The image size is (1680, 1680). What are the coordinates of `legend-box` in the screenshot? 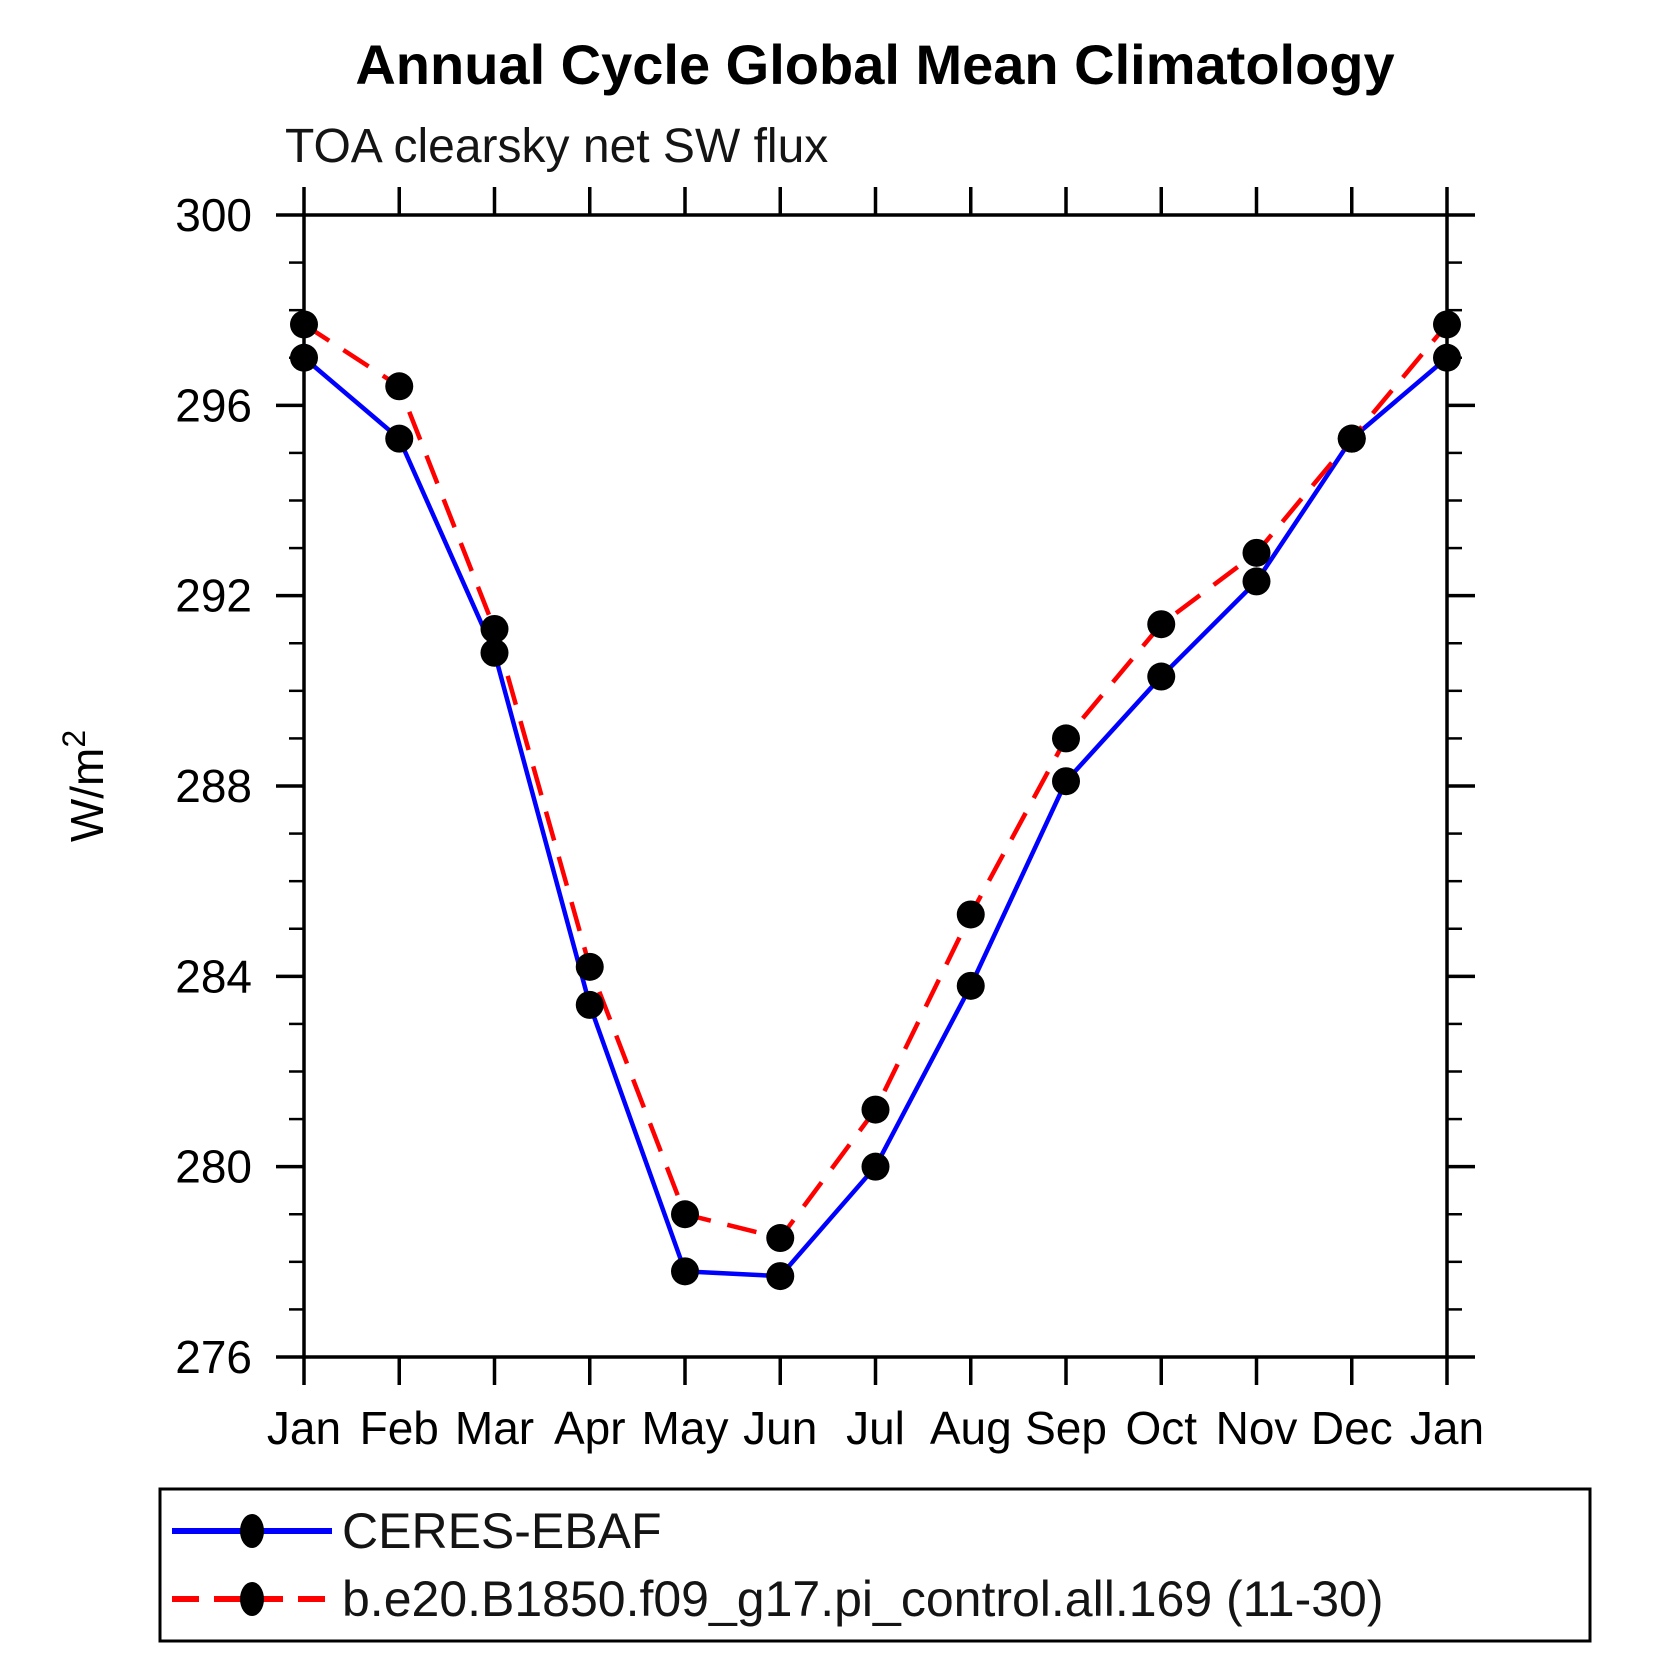 It's located at (875, 1565).